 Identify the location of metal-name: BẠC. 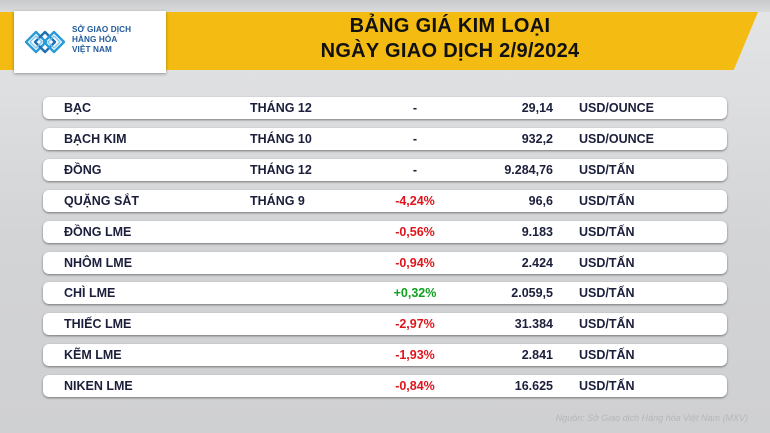
(78, 108).